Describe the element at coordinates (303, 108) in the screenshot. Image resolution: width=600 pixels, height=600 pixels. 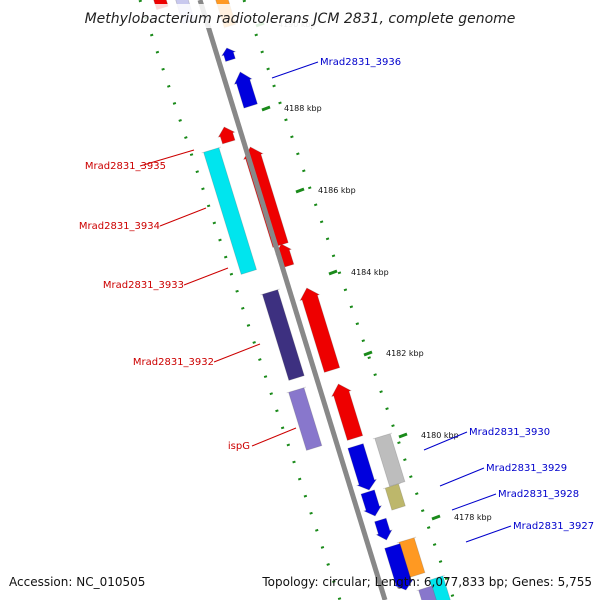
I see `tick-label: 4188 kbp` at that location.